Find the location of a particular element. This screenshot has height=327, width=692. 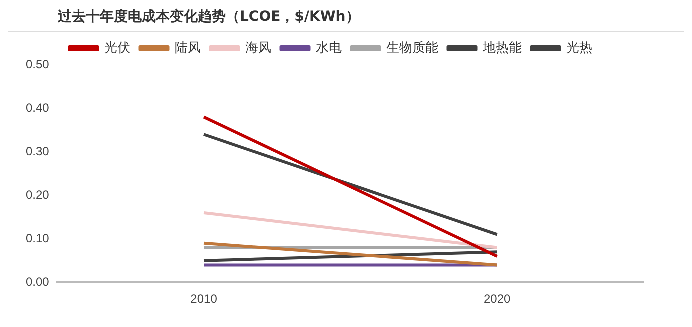

x-tick-label: 2020 is located at coordinates (498, 299).